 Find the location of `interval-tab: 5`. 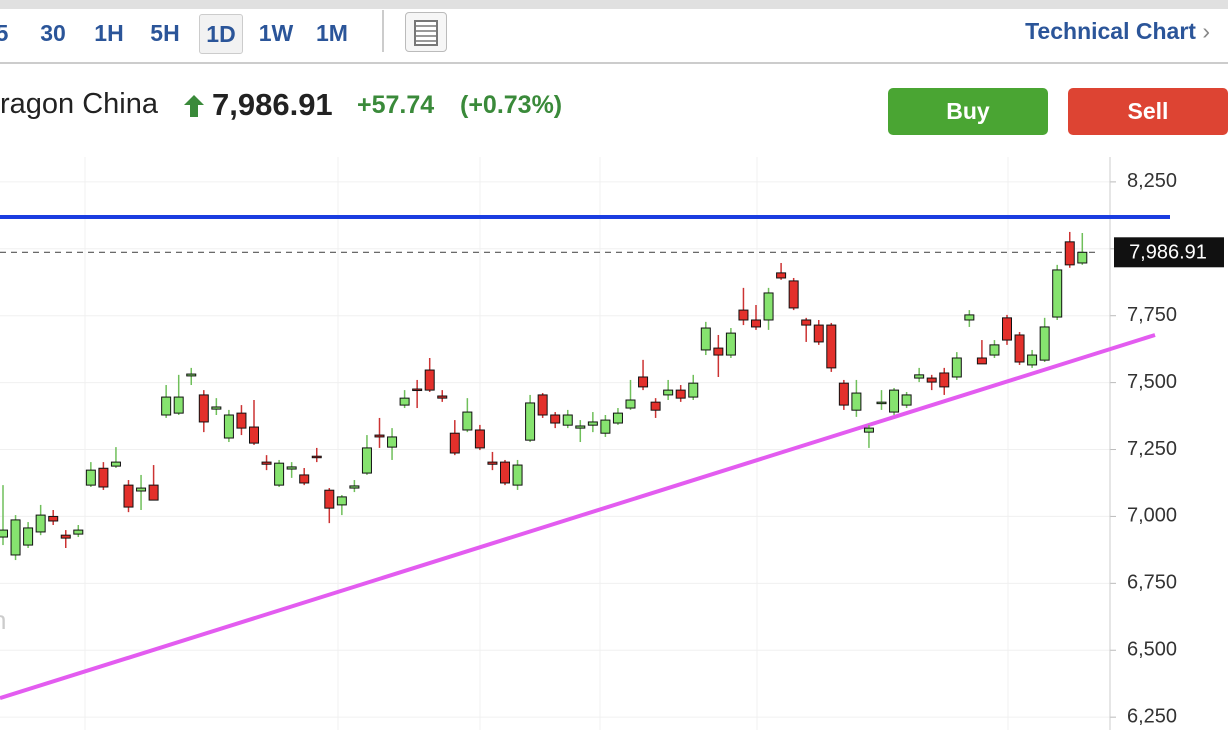

interval-tab: 5 is located at coordinates (4, 33).